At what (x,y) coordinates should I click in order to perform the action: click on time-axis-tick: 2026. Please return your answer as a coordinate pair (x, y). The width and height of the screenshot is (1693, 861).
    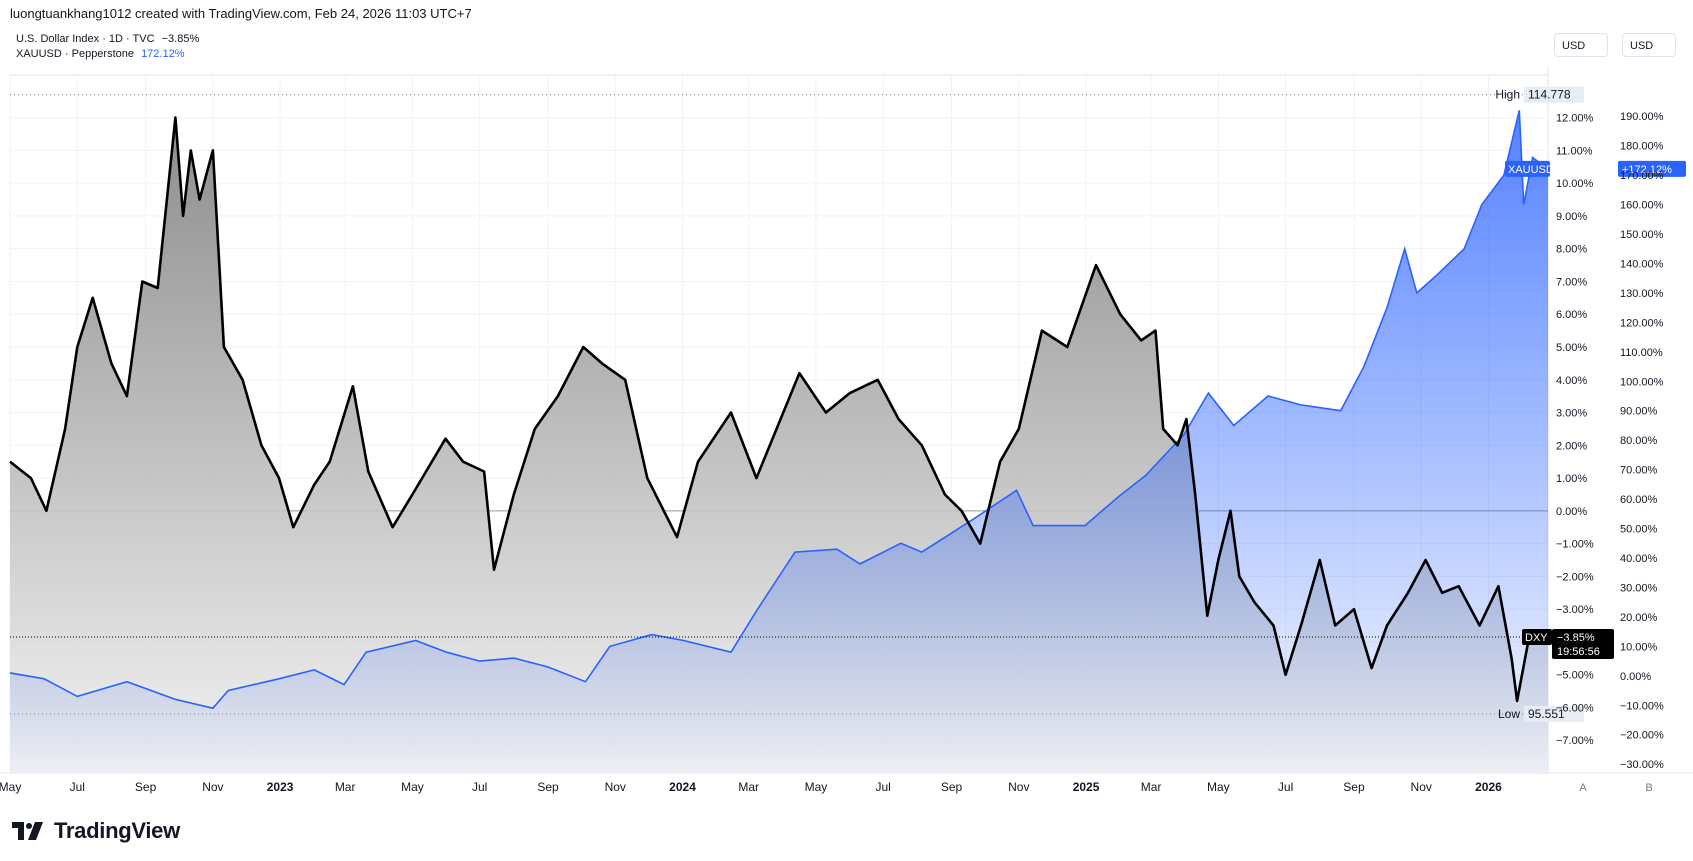
    Looking at the image, I should click on (1488, 787).